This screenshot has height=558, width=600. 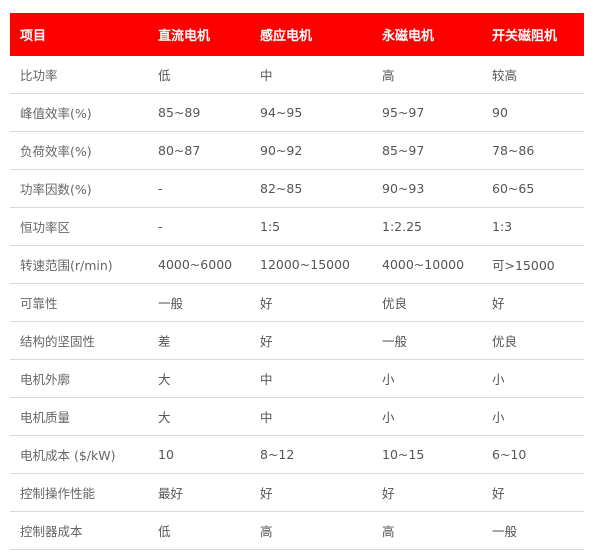 What do you see at coordinates (79, 302) in the screenshot?
I see `row-label: 可靠性` at bounding box center [79, 302].